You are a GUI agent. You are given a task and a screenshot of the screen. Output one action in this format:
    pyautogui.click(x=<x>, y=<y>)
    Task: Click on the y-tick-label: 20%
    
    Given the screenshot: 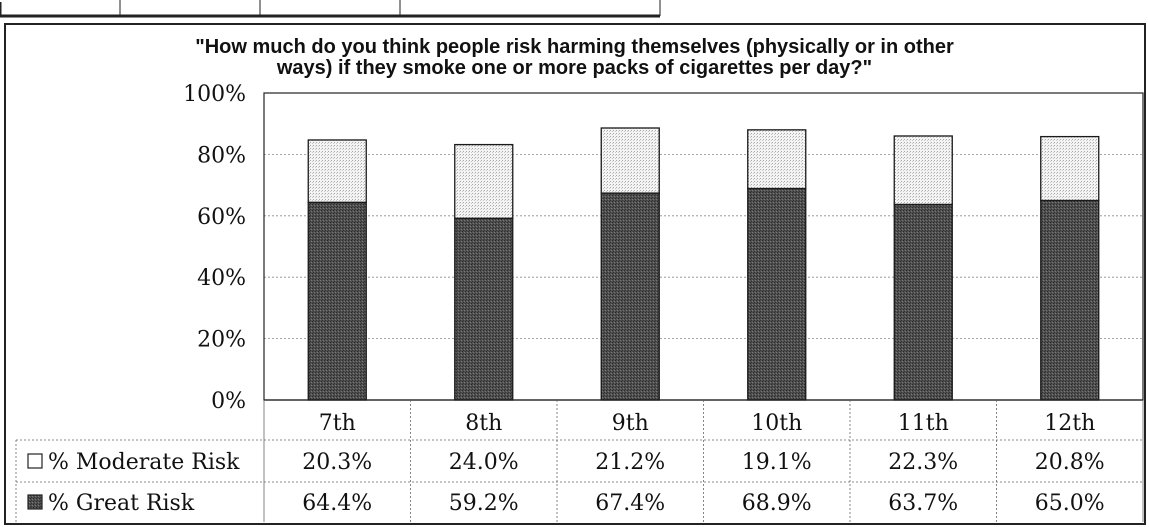 What is the action you would take?
    pyautogui.click(x=221, y=340)
    